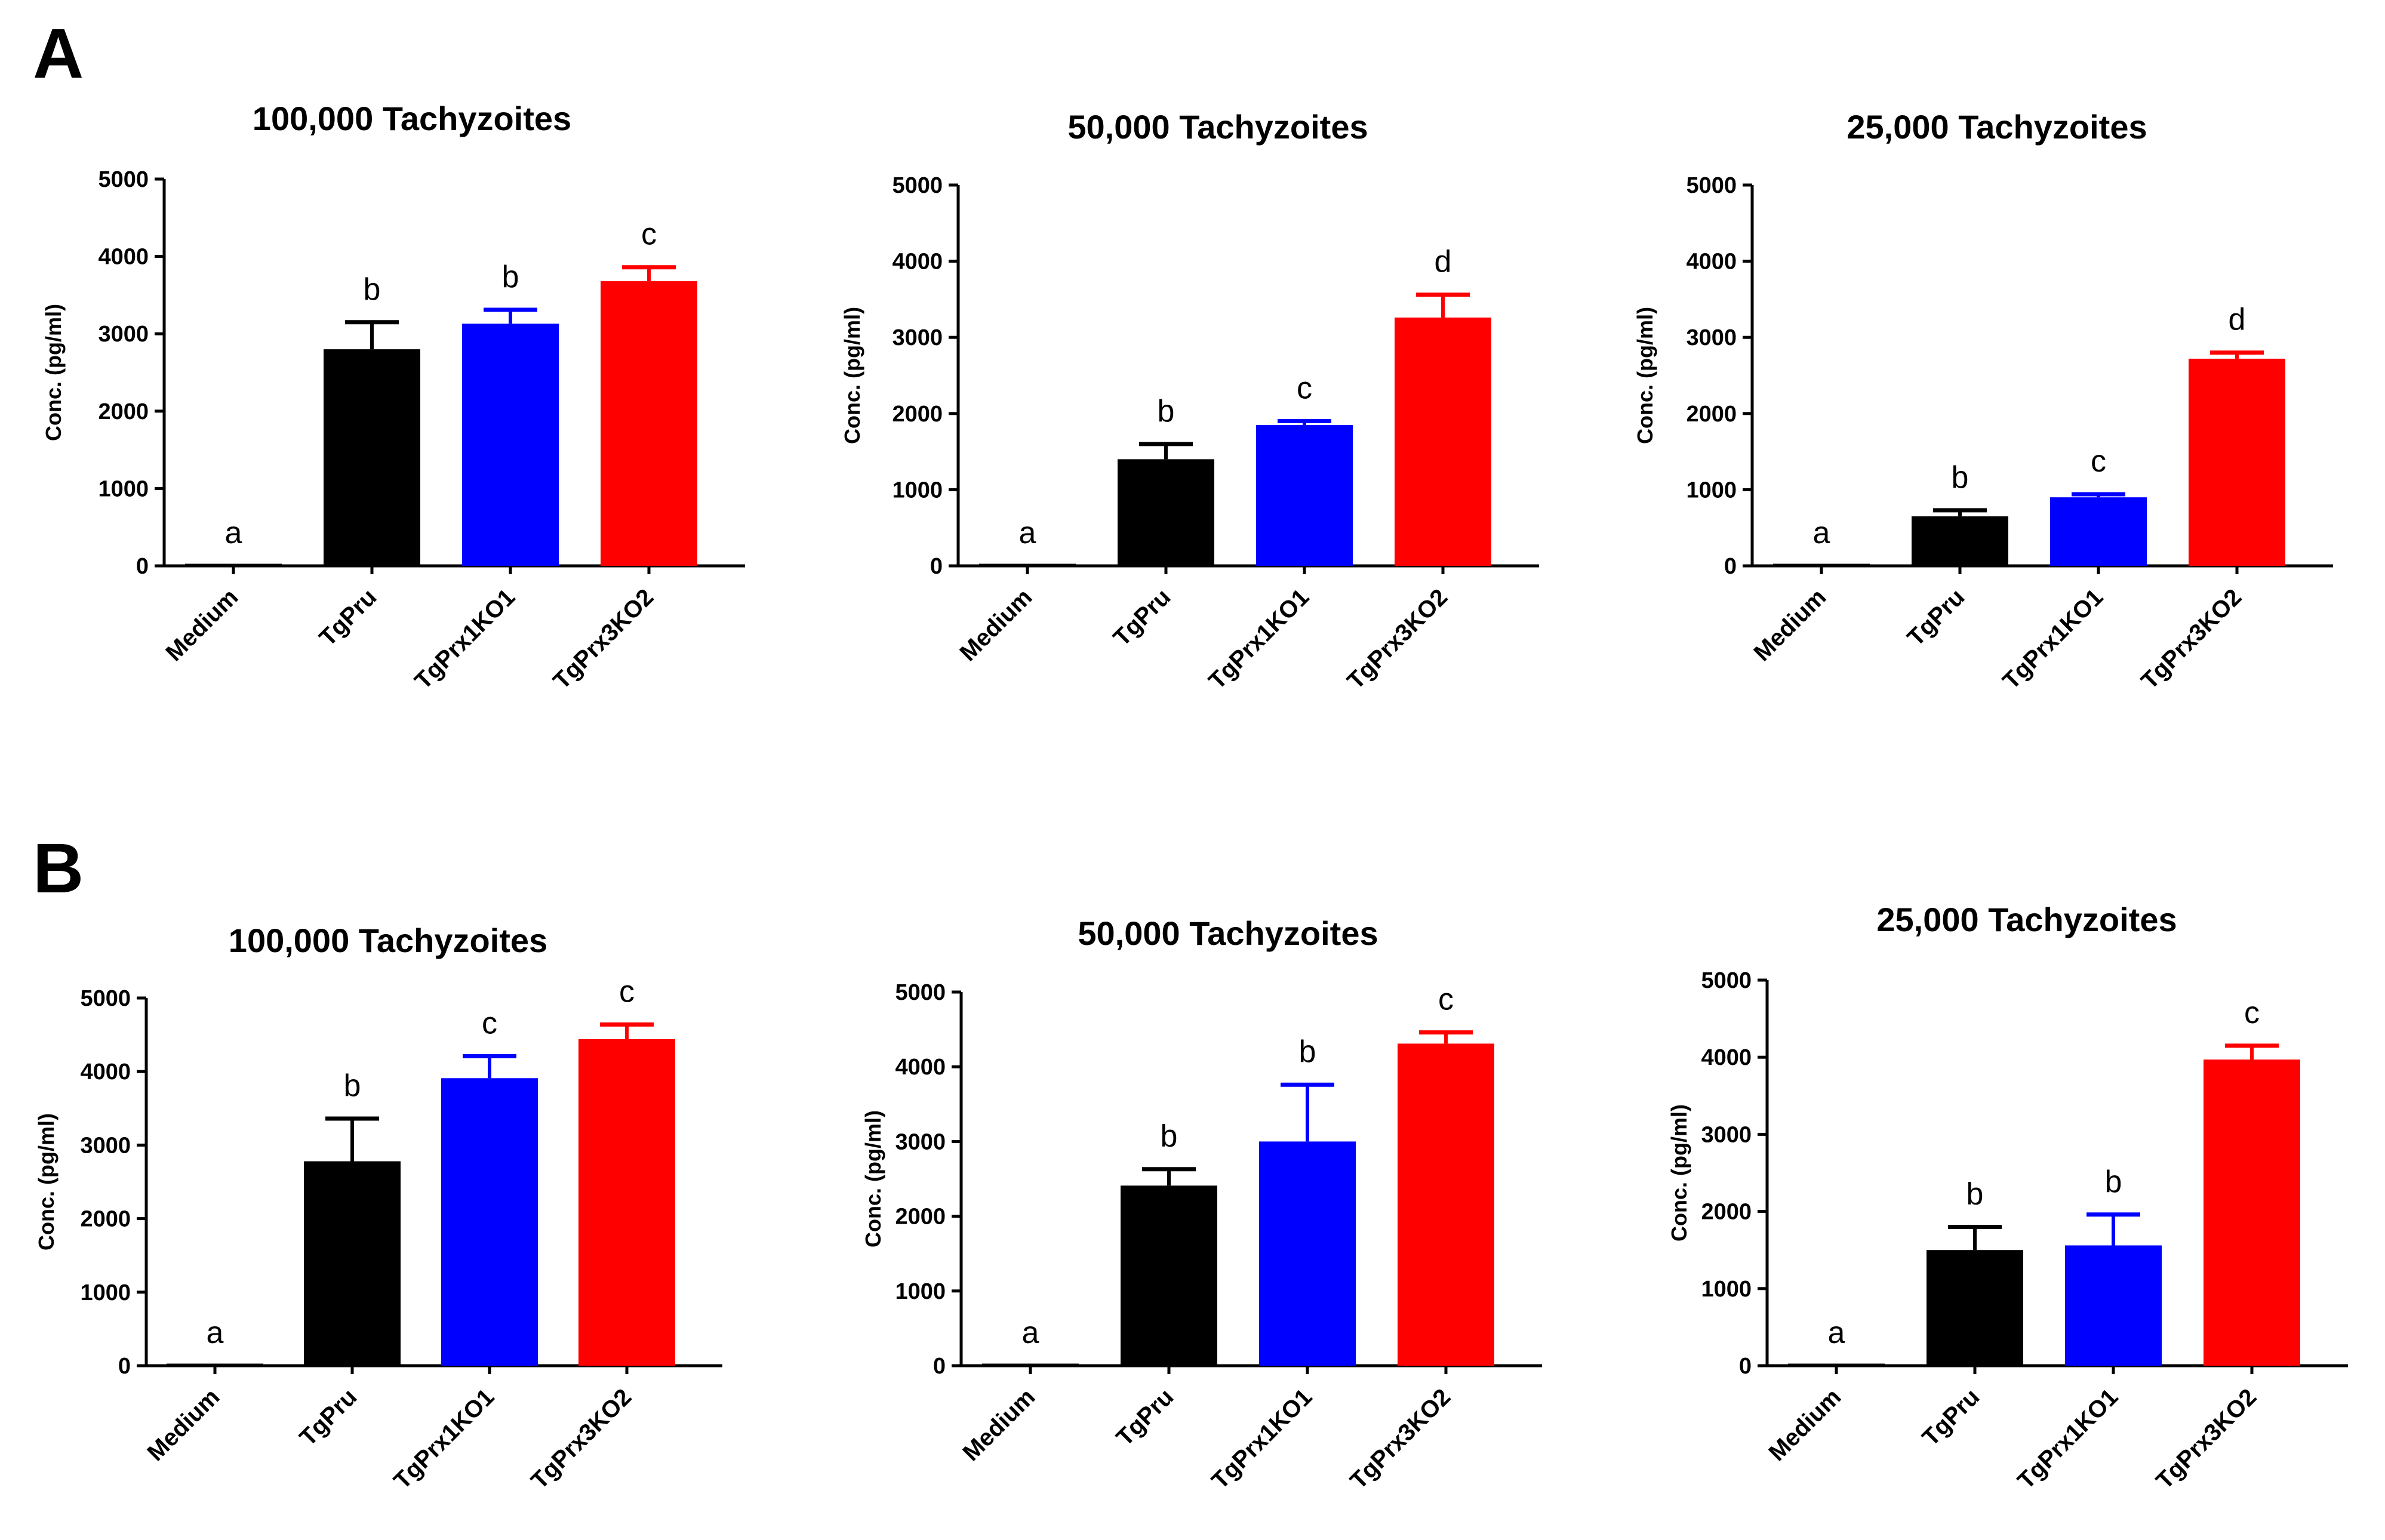  Describe the element at coordinates (1997, 127) in the screenshot. I see `chart-title: 25,000 Tachyzoites` at that location.